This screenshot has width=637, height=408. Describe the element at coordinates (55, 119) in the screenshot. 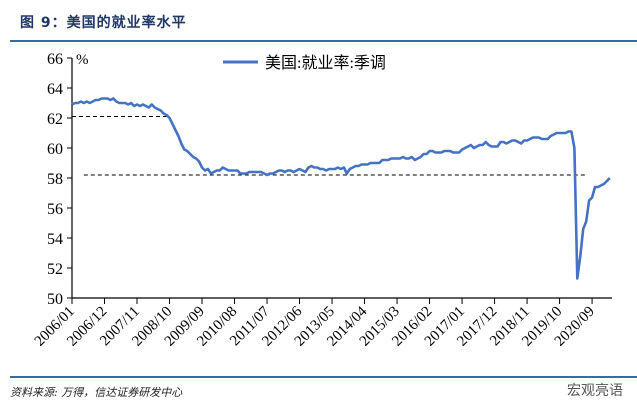

I see `y-tick-label: 62` at that location.